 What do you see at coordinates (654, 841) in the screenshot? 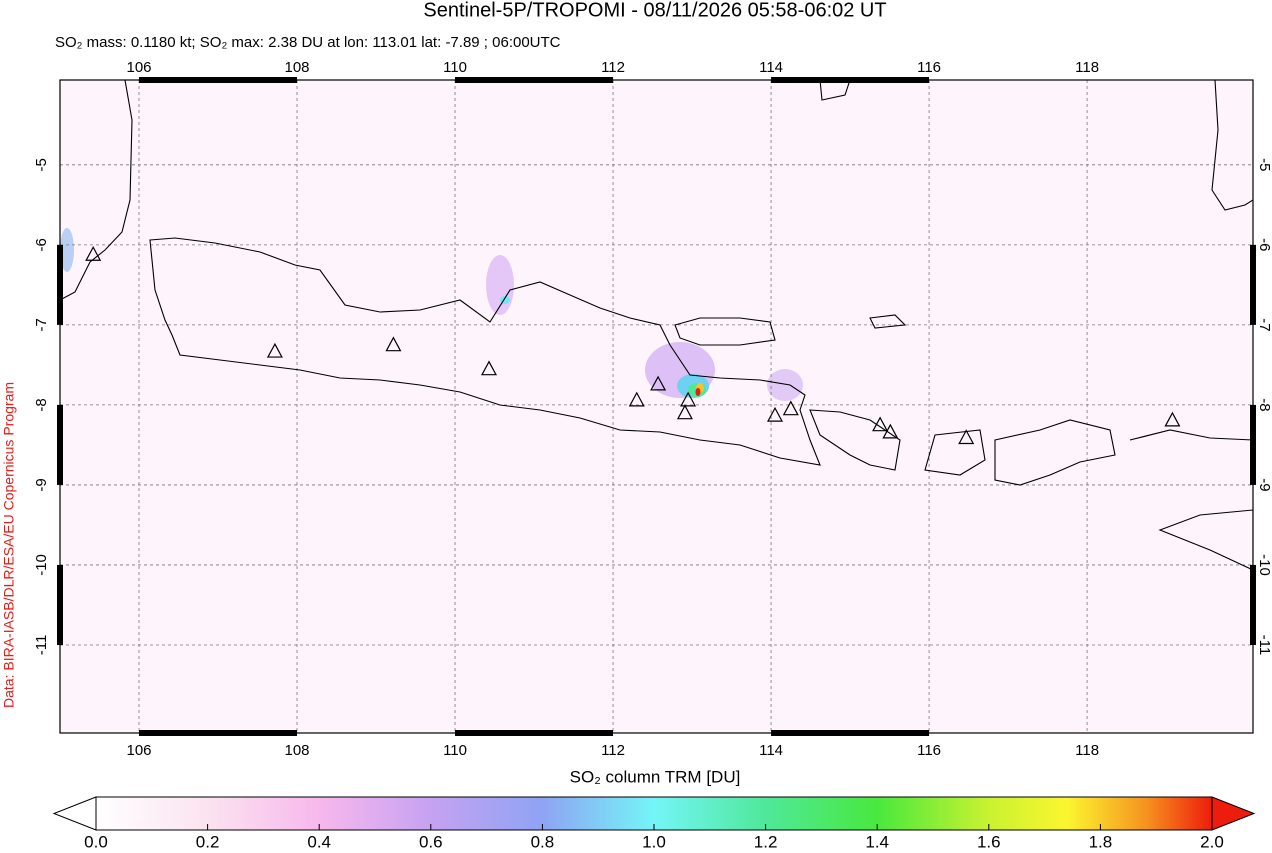
I see `colorbar-tick-label: 1.0` at bounding box center [654, 841].